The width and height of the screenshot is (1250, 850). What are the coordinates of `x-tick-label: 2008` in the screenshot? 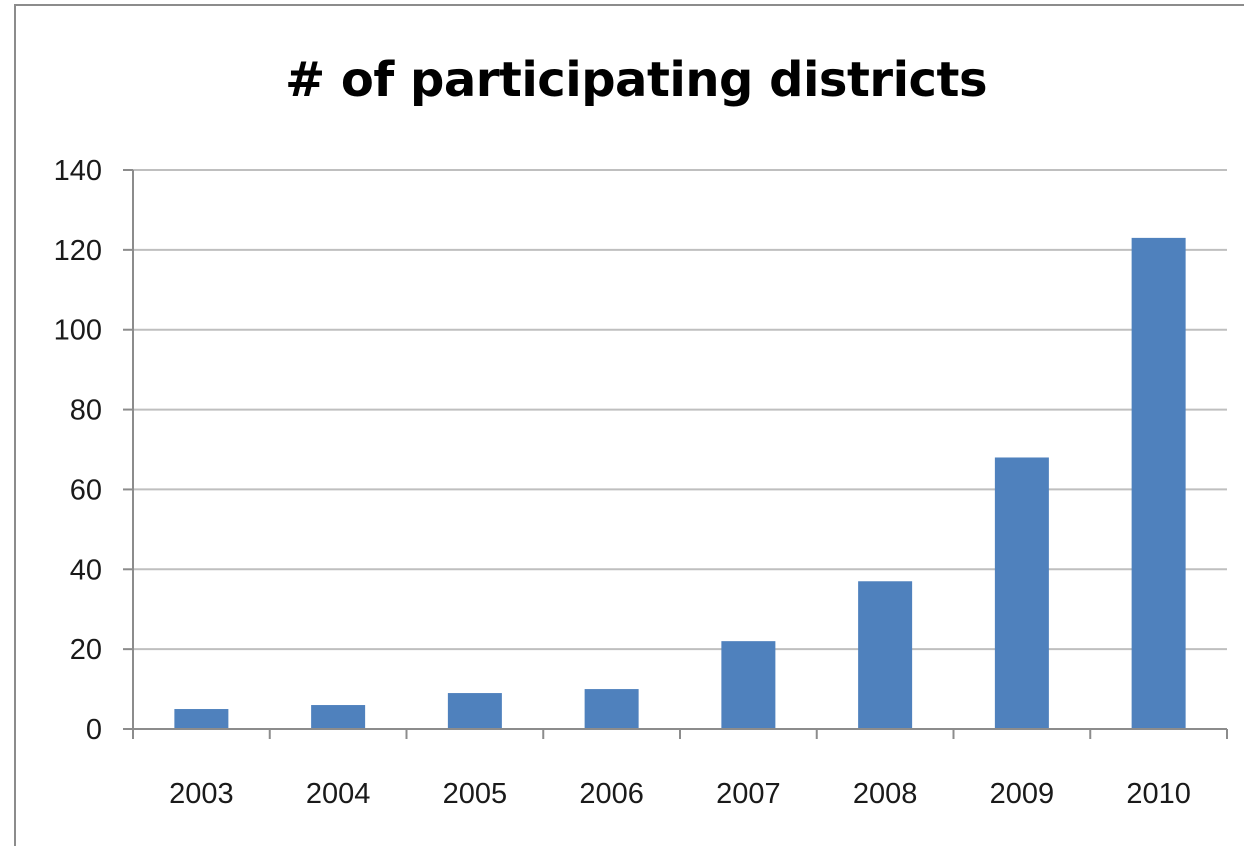 It's located at (885, 794).